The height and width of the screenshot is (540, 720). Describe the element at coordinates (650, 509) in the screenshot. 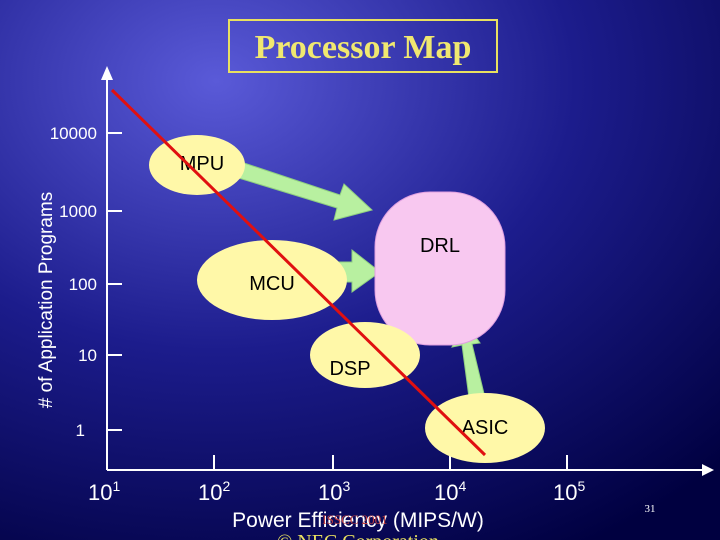

I see `page-number: 31` at that location.